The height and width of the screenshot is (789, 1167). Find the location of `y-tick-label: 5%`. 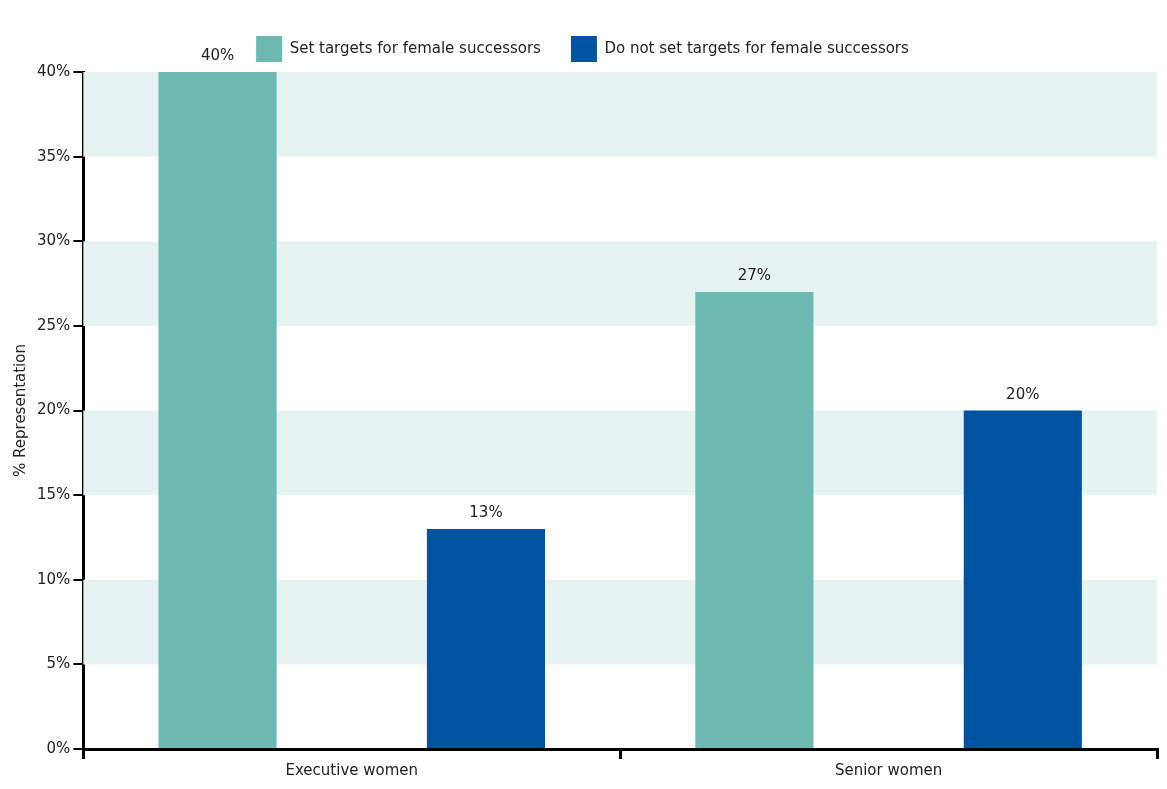

y-tick-label: 5% is located at coordinates (58, 663).